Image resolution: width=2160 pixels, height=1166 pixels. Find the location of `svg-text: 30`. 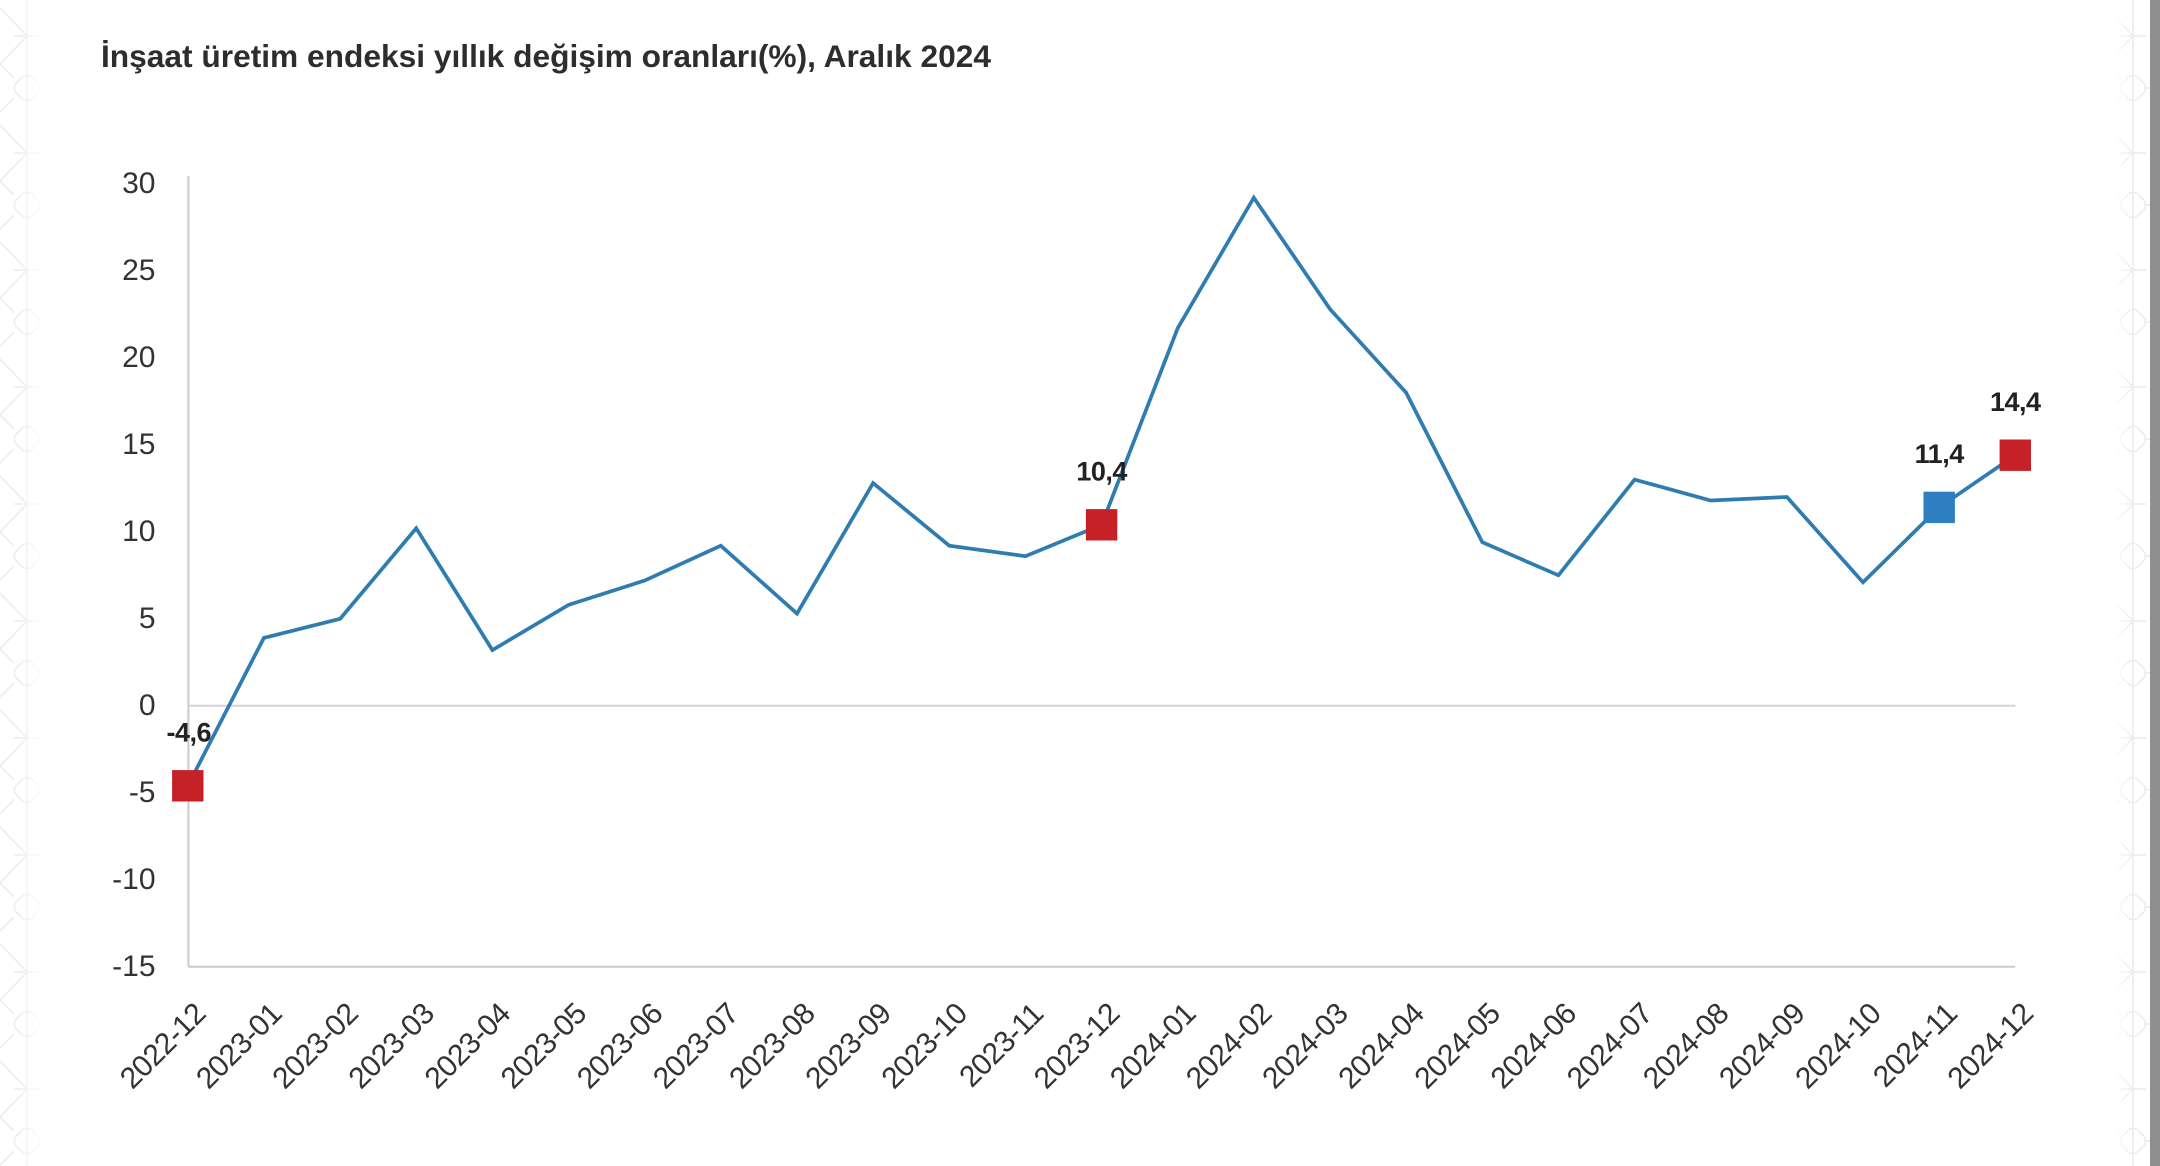

svg-text: 30 is located at coordinates (138, 183).